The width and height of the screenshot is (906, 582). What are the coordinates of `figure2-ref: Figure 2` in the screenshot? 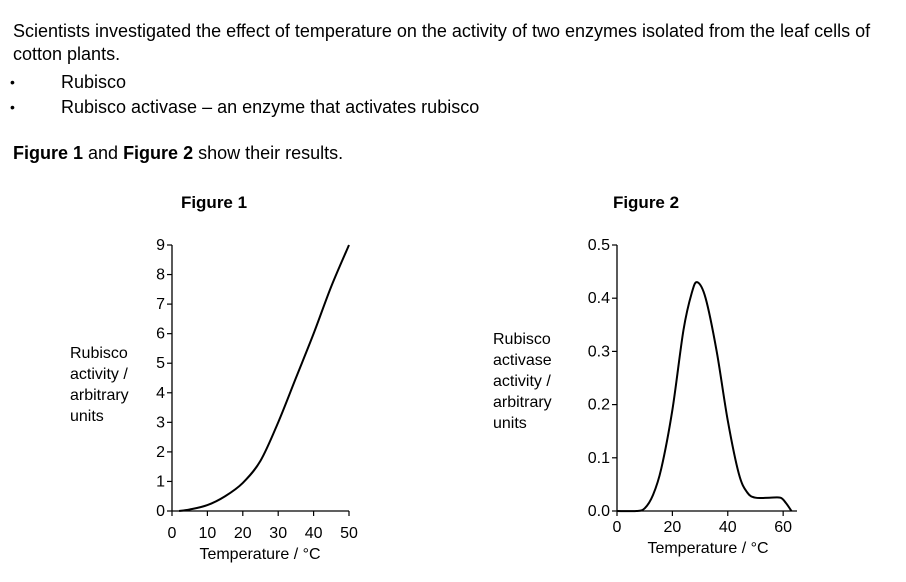 It's located at (158, 153).